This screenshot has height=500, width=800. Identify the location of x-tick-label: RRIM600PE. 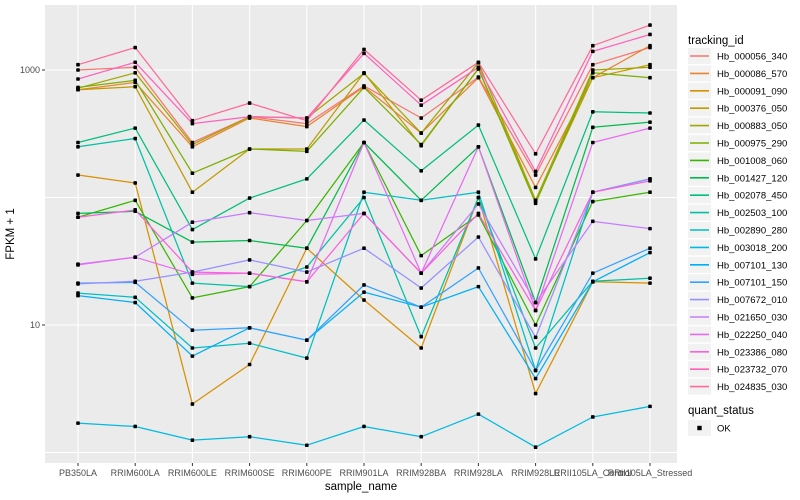
(307, 473).